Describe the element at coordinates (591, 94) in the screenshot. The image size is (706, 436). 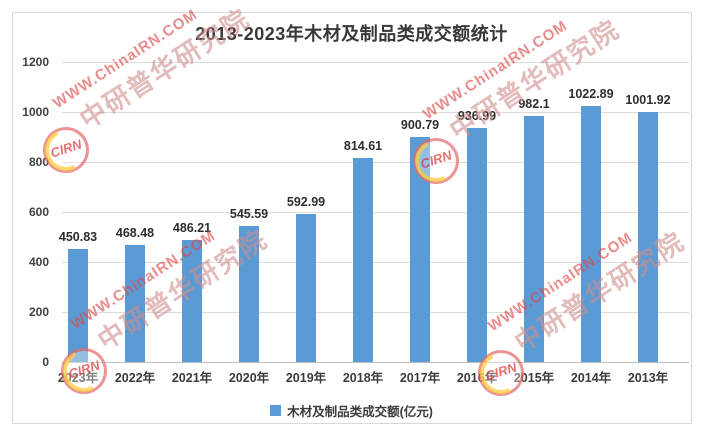
I see `bar-value-label: 1022.89` at that location.